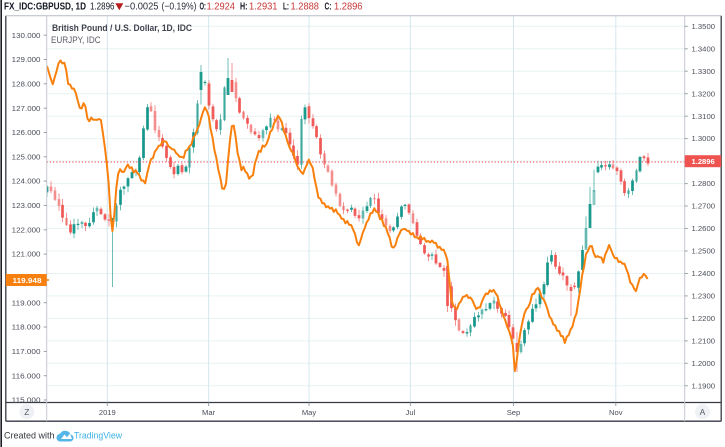 Image resolution: width=725 pixels, height=447 pixels. What do you see at coordinates (704, 206) in the screenshot?
I see `svg-text: 1.2700` at bounding box center [704, 206].